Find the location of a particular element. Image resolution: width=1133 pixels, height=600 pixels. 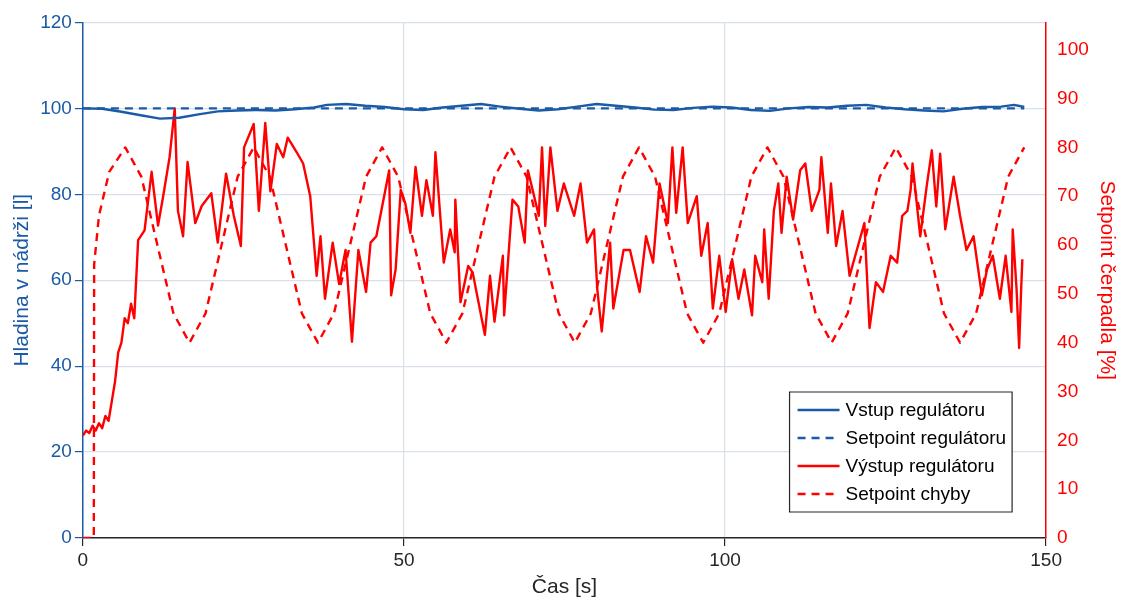

y2-tick-label: 20 is located at coordinates (1068, 439).